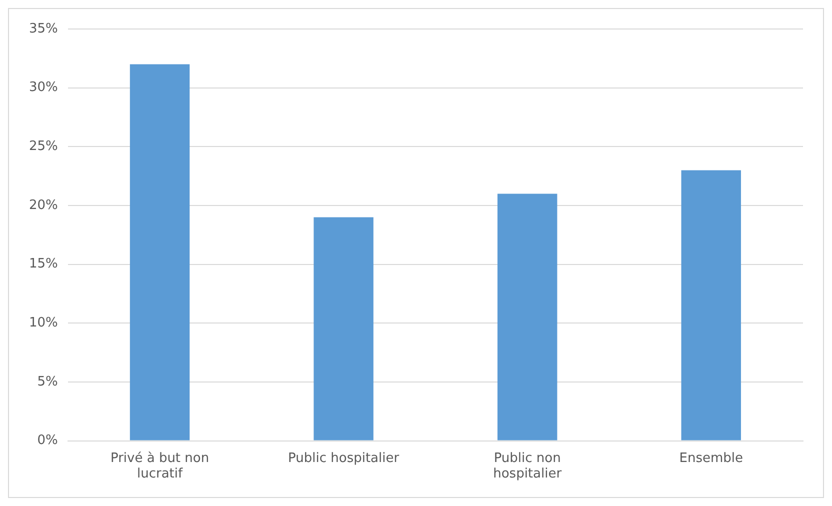 The height and width of the screenshot is (506, 832). What do you see at coordinates (43, 88) in the screenshot?
I see `y-tick-label: 30%` at bounding box center [43, 88].